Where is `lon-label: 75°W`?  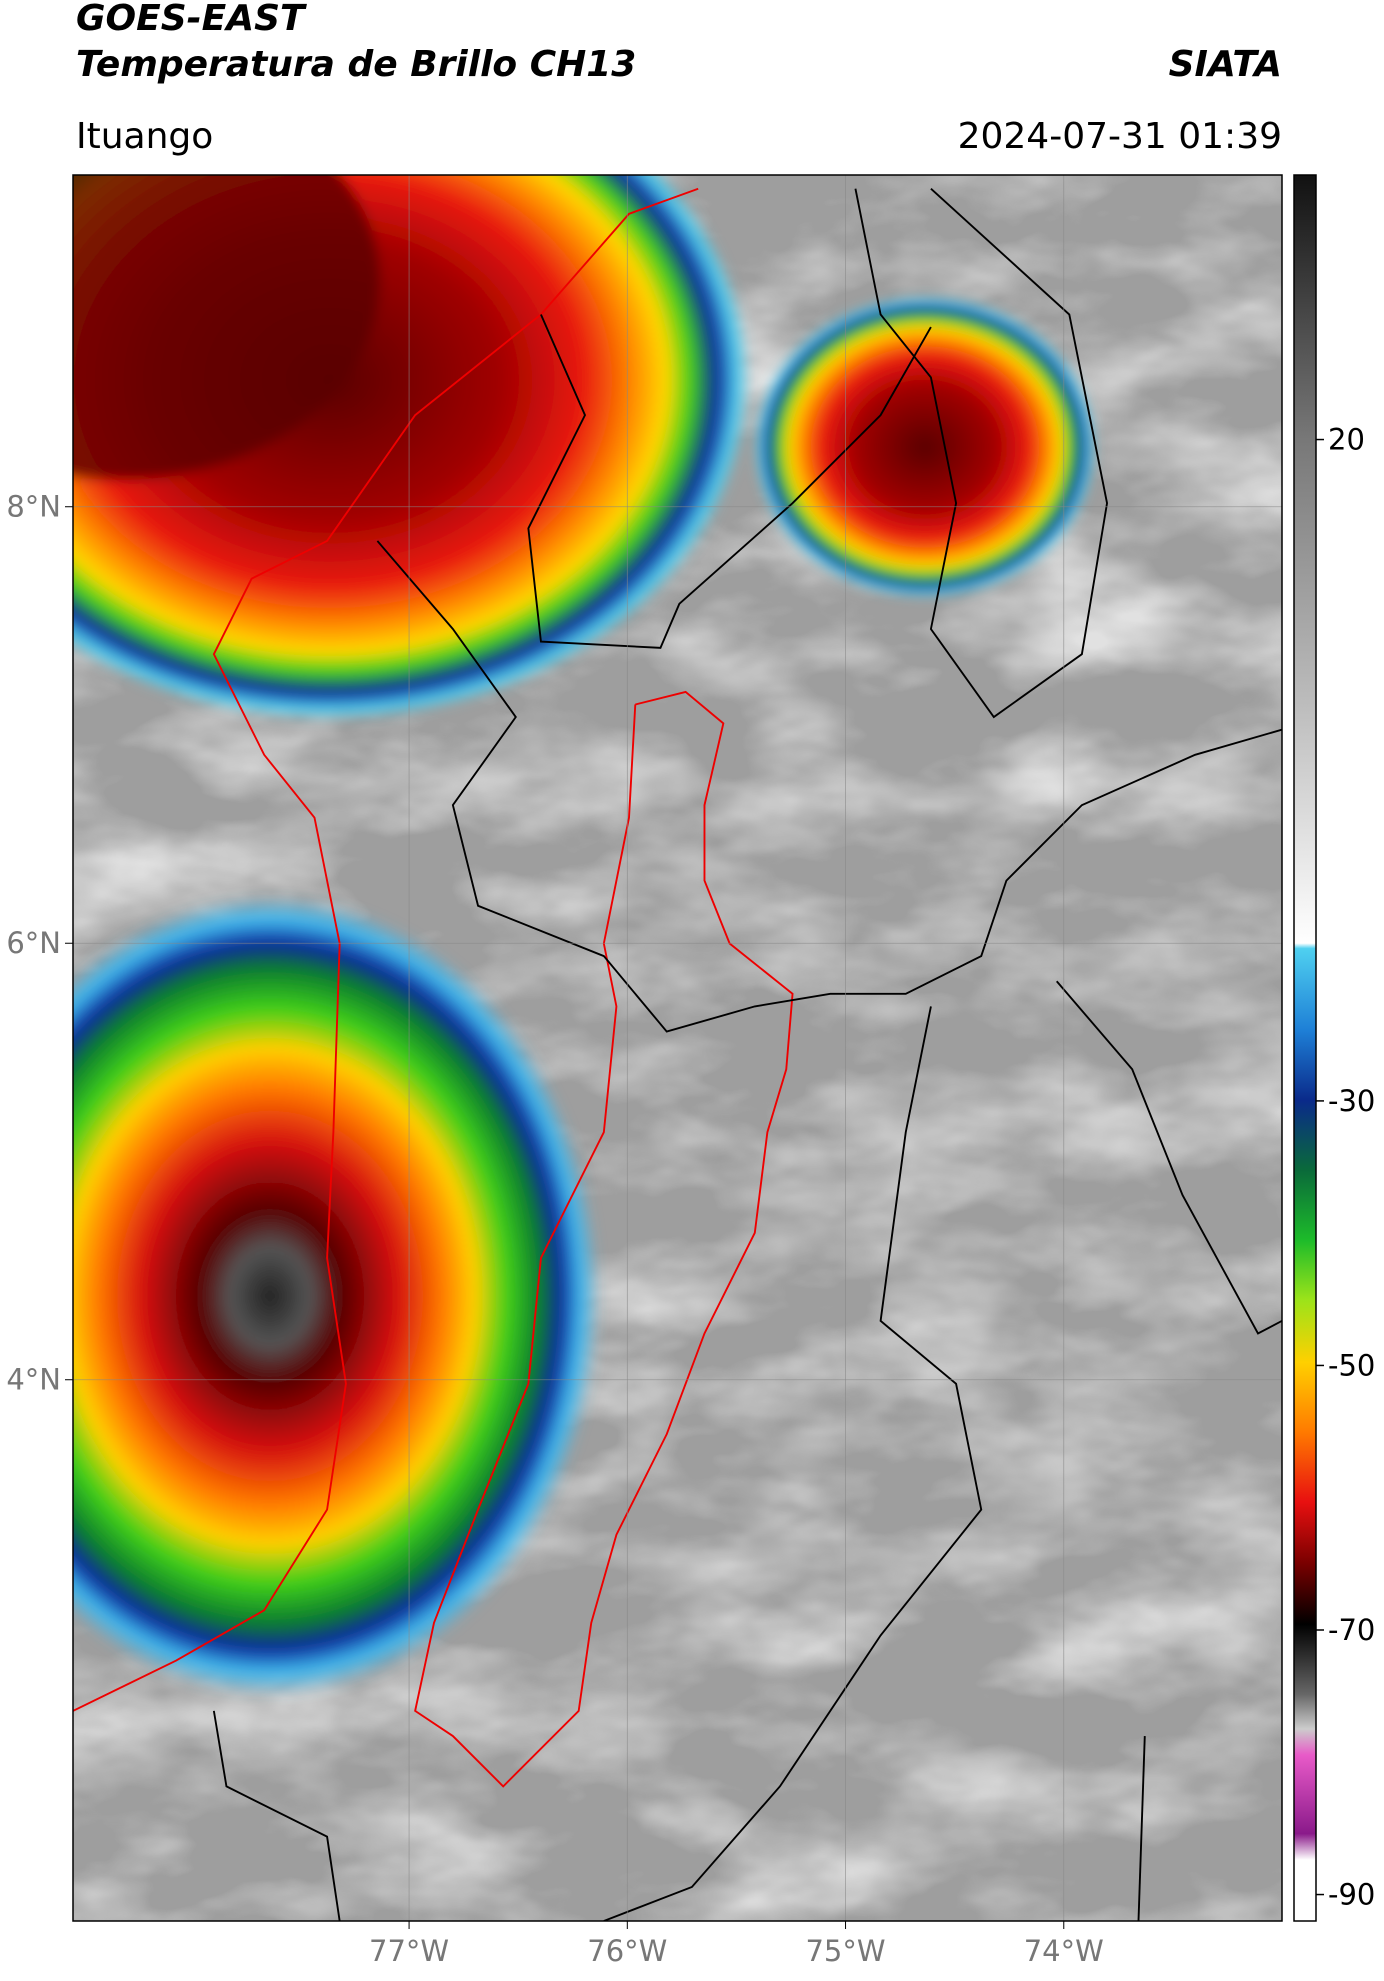
lon-label: 75°W is located at coordinates (845, 1951).